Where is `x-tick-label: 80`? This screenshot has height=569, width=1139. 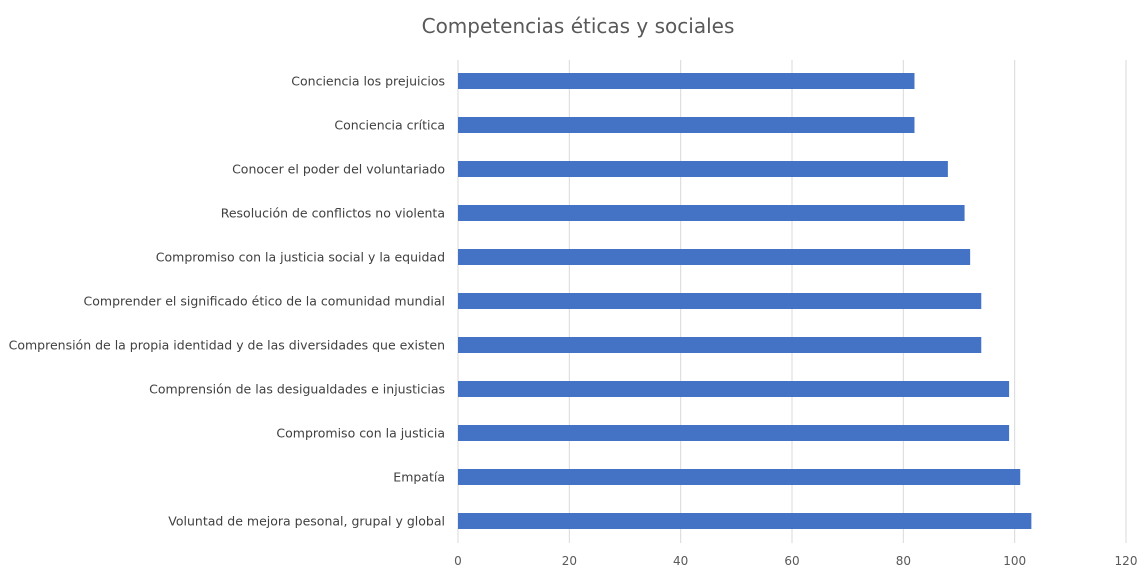
x-tick-label: 80 is located at coordinates (903, 561).